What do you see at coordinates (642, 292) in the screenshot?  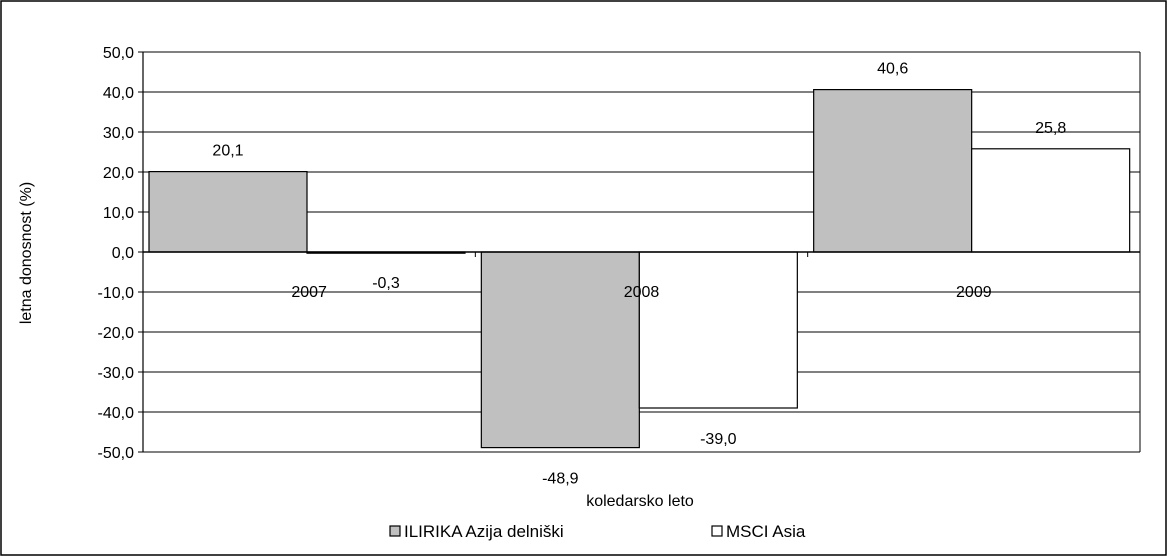 I see `x-tick-label: 2008` at bounding box center [642, 292].